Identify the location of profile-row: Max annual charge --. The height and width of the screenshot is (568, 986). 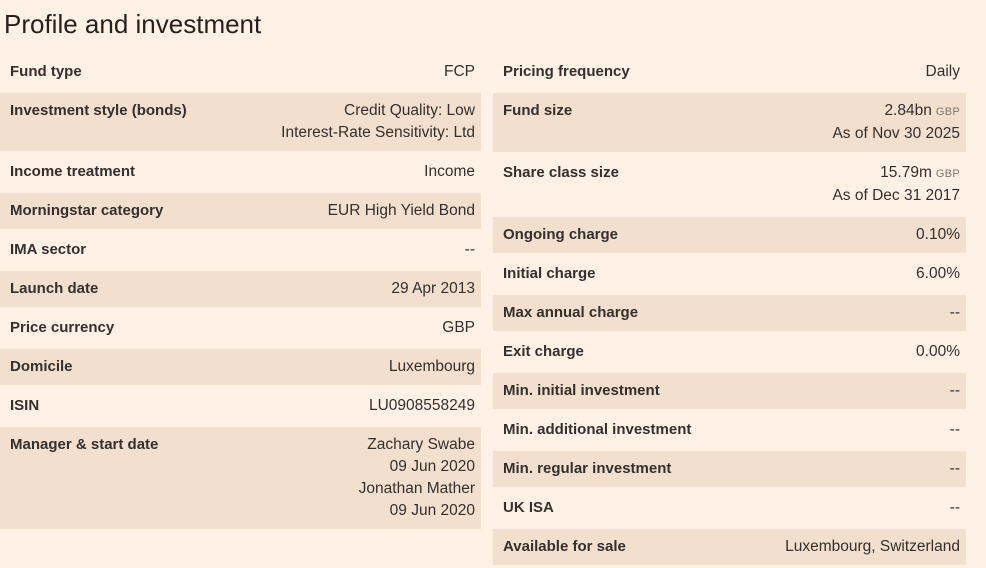
(729, 313).